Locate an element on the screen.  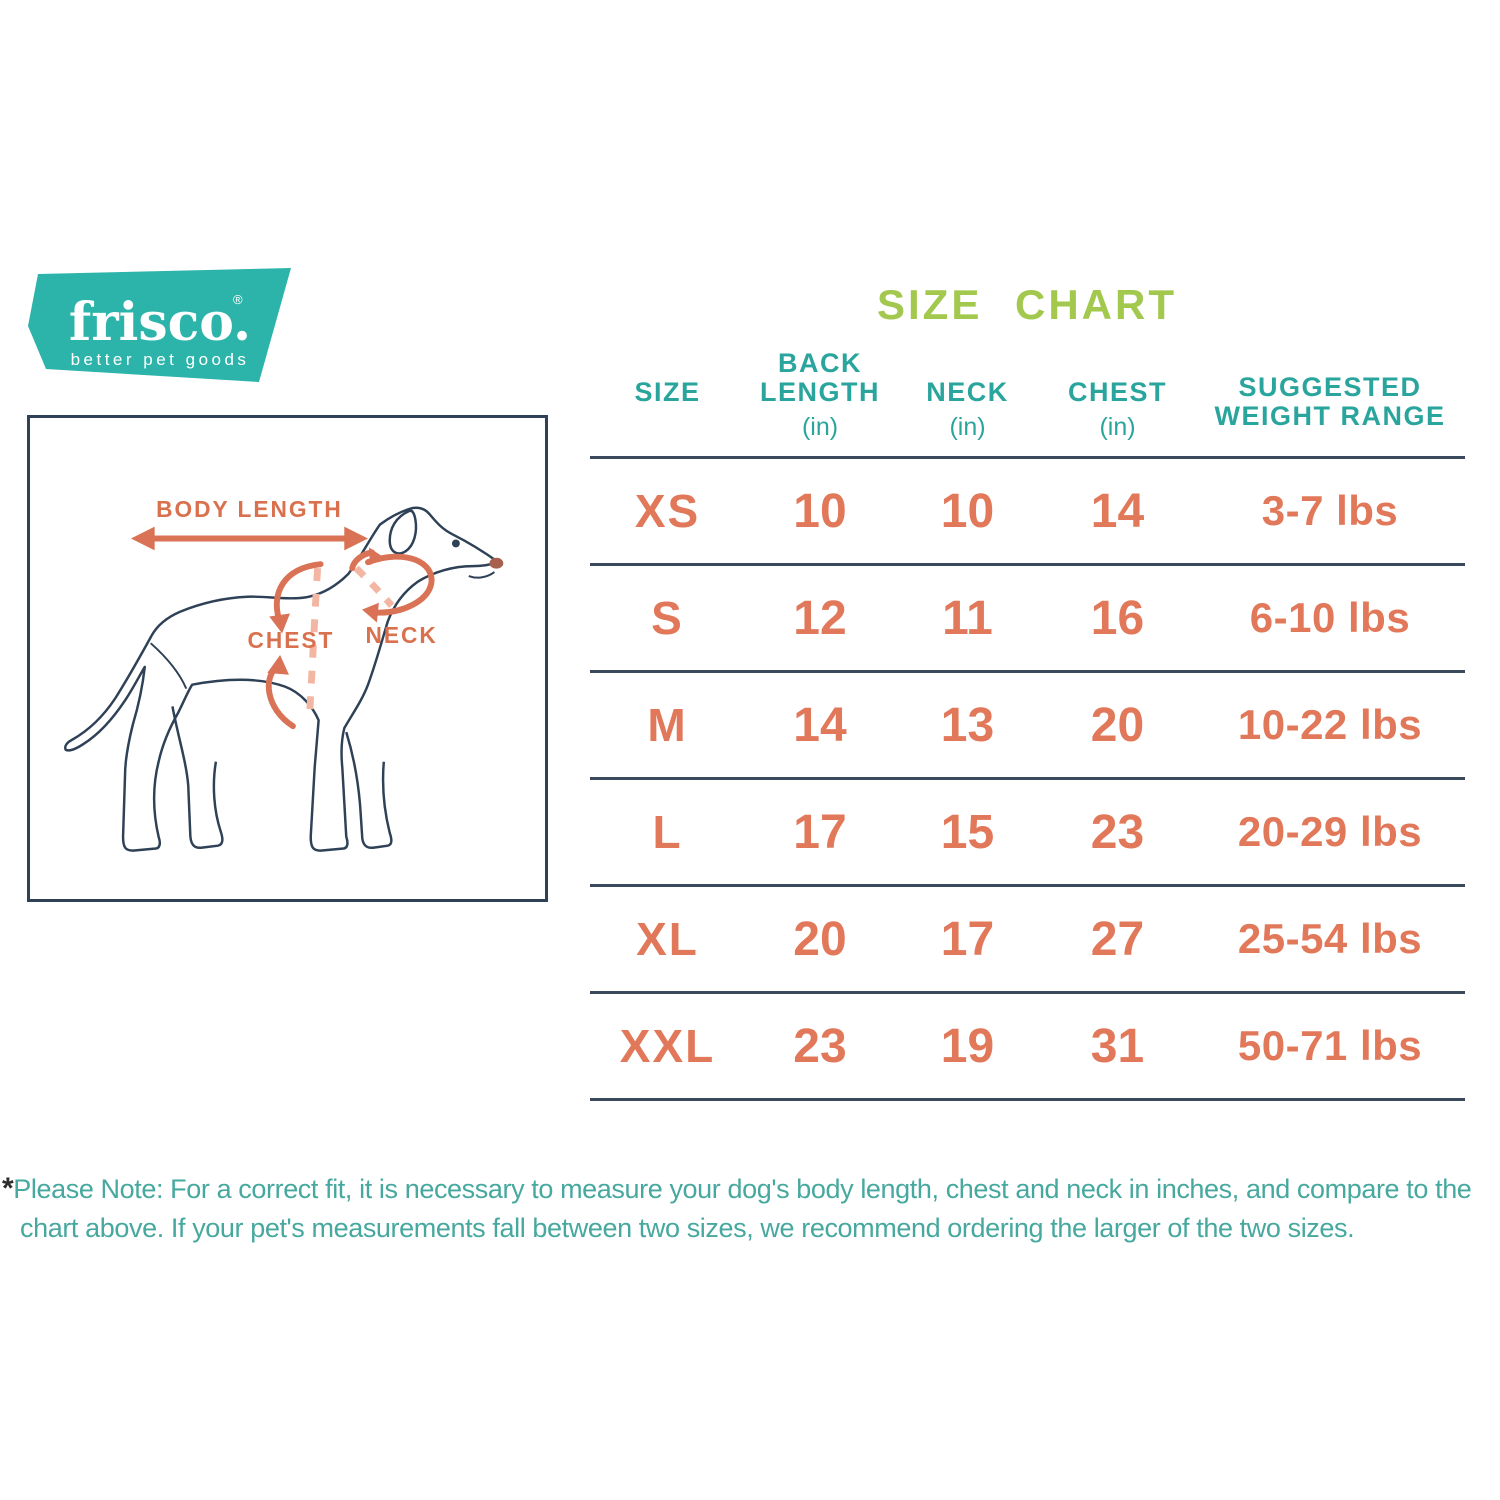
column-header-chest: CHEST (in) is located at coordinates (1117, 409).